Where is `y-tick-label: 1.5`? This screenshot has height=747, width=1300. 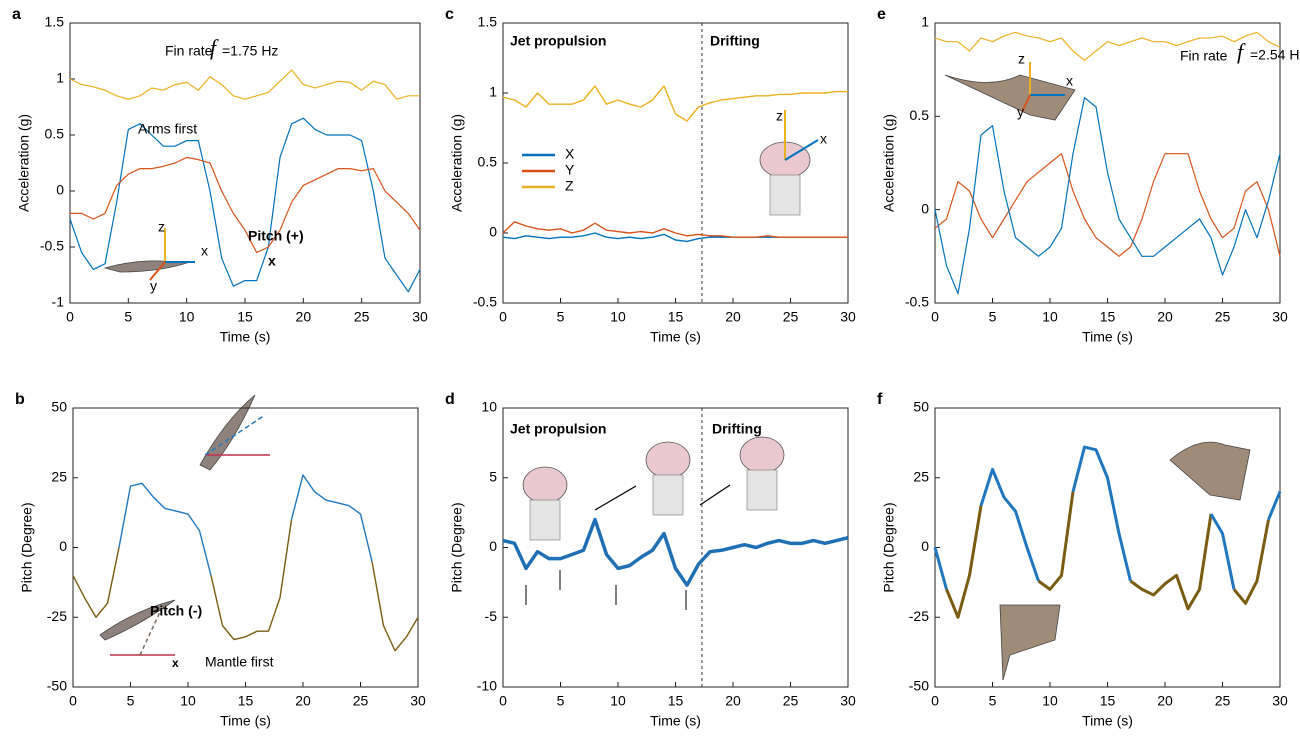
y-tick-label: 1.5 is located at coordinates (55, 22).